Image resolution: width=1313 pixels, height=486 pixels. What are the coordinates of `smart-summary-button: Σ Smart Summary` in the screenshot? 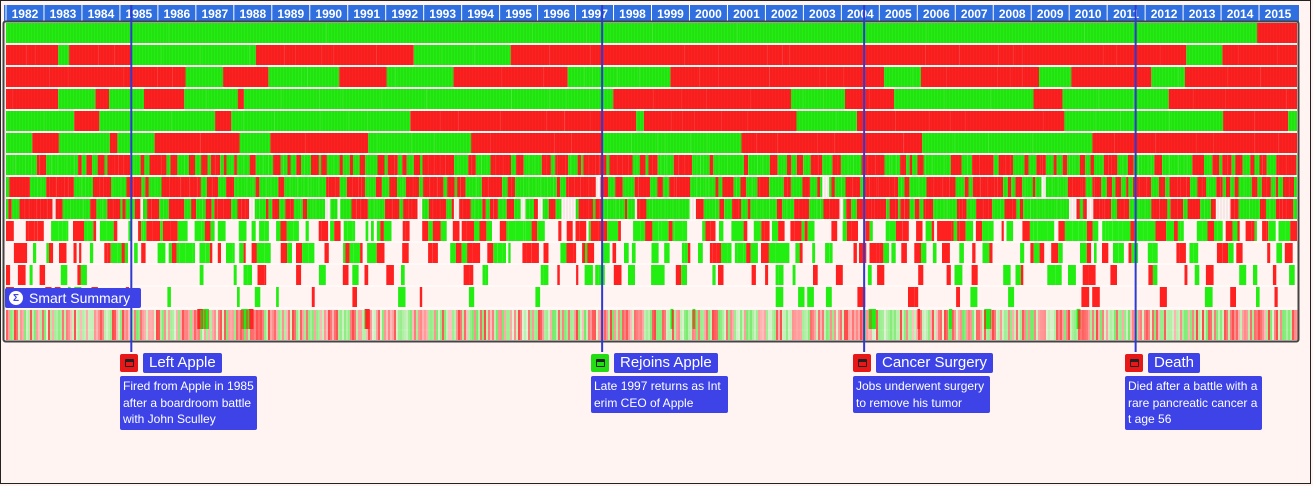 It's located at (73, 298).